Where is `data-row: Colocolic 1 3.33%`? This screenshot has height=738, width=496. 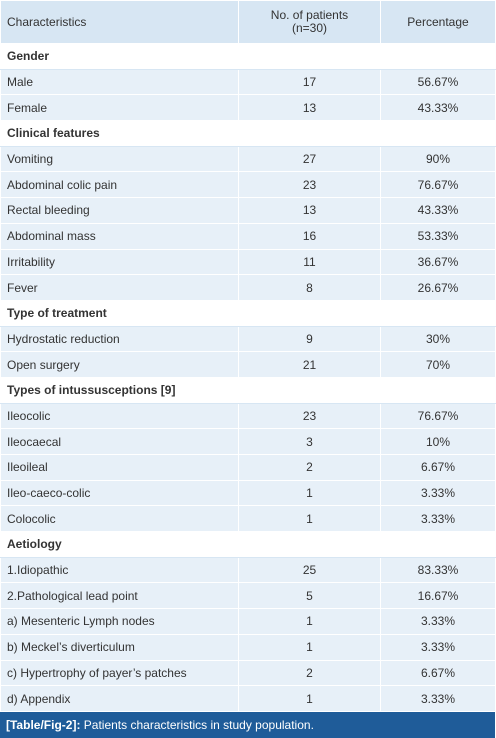
data-row: Colocolic 1 3.33% is located at coordinates (248, 519).